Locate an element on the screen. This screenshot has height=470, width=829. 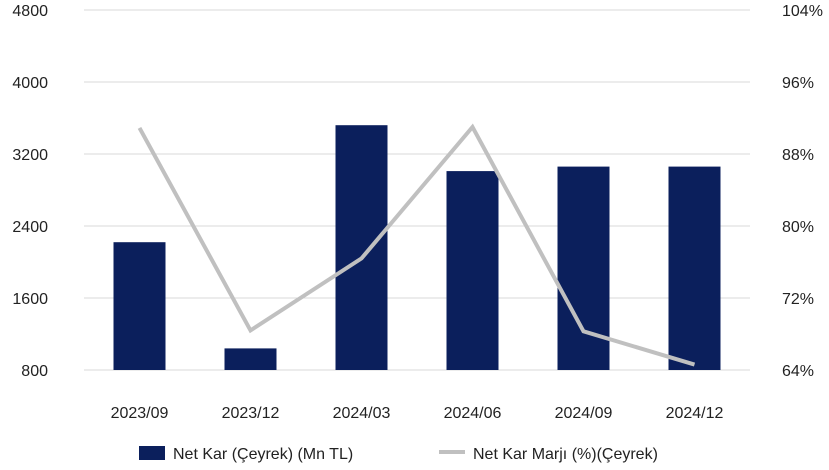
x-tick-label-4: 2024/09 is located at coordinates (584, 413).